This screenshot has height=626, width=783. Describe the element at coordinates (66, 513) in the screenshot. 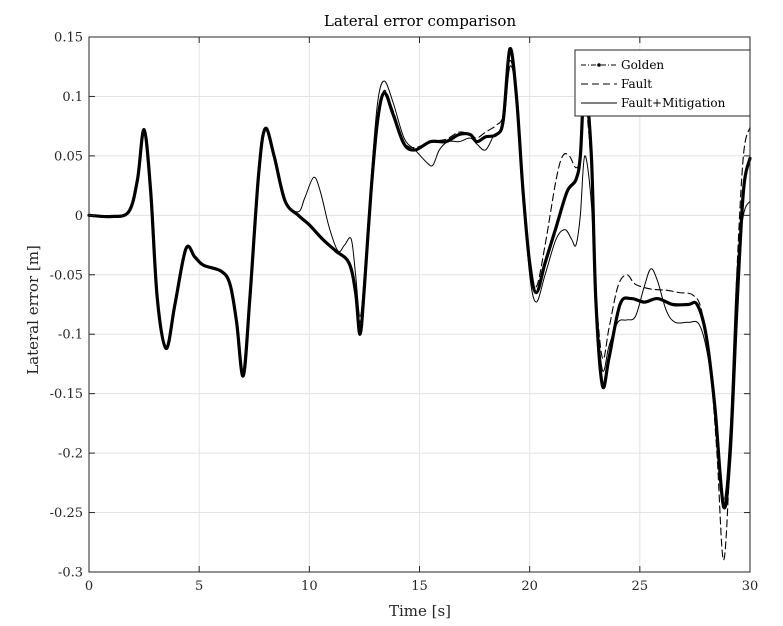

I see `y-tick-label: -0.25` at that location.